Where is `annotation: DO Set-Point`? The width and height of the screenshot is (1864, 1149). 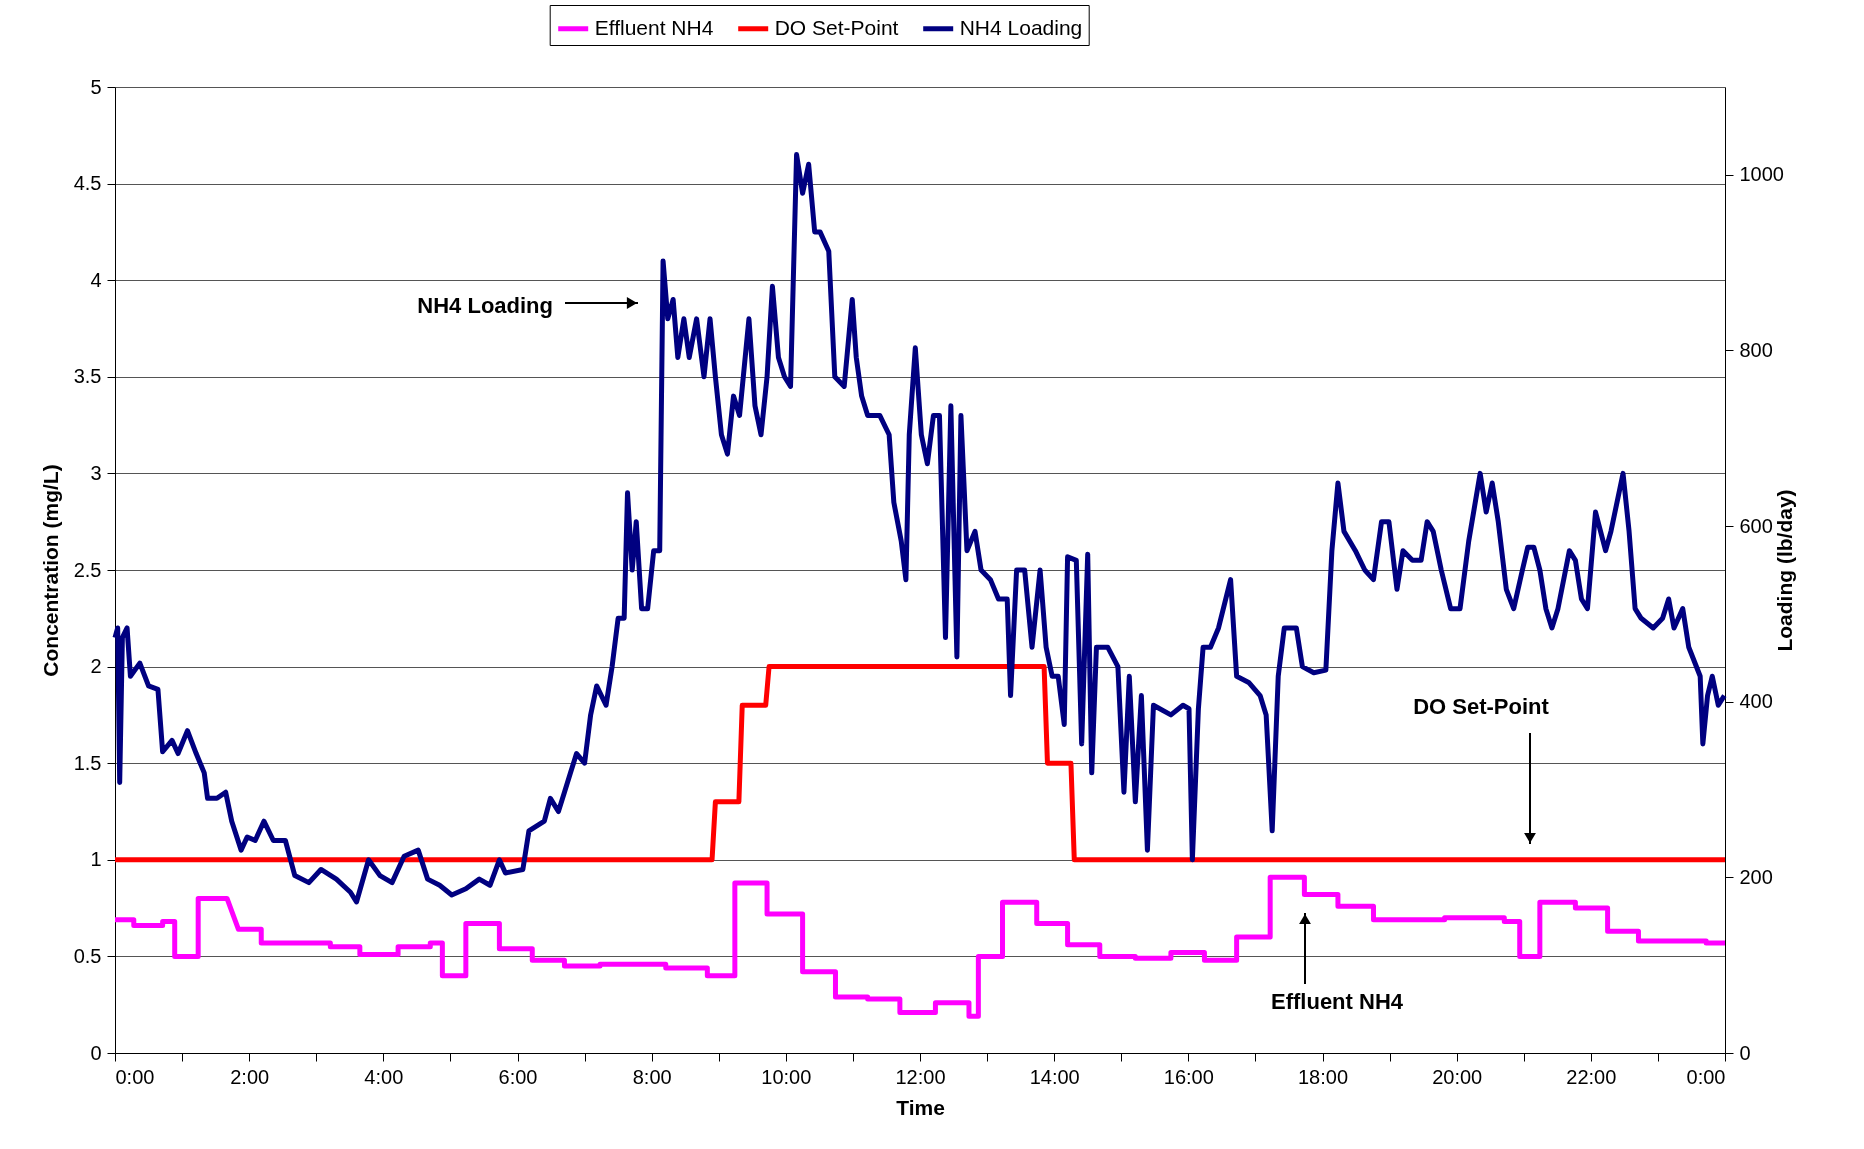 annotation: DO Set-Point is located at coordinates (1481, 706).